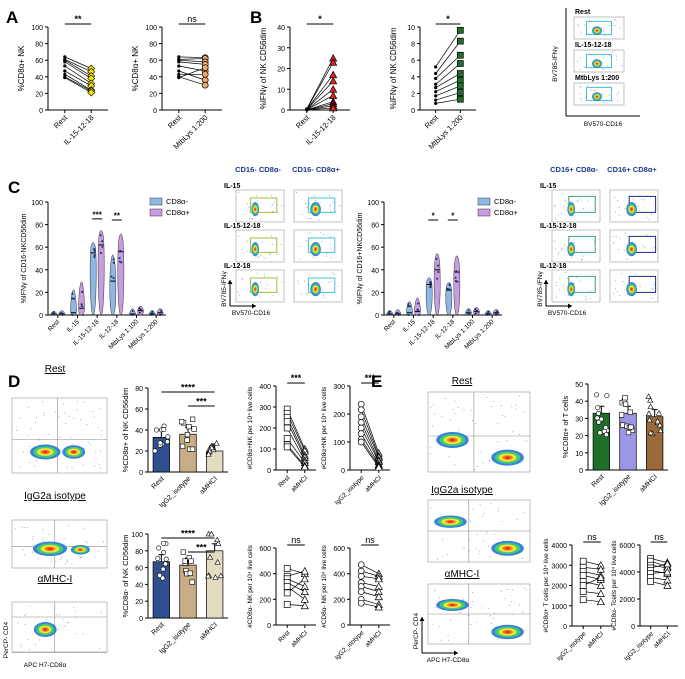  I want to click on flow-flow-grid-c1-cell, so click(318, 246).